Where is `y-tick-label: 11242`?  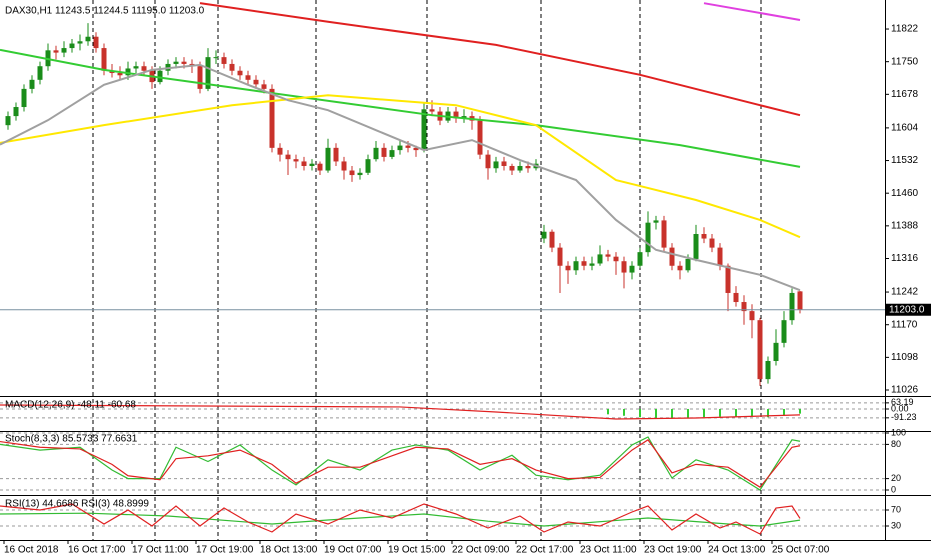
y-tick-label: 11242 is located at coordinates (905, 292).